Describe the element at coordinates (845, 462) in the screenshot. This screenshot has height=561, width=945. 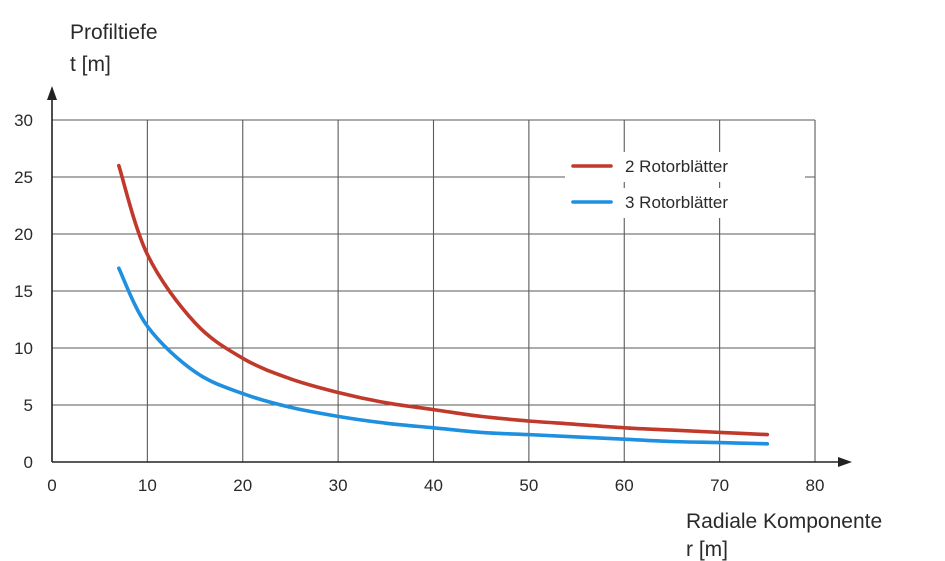
I see `x-axis-arrow-icon` at that location.